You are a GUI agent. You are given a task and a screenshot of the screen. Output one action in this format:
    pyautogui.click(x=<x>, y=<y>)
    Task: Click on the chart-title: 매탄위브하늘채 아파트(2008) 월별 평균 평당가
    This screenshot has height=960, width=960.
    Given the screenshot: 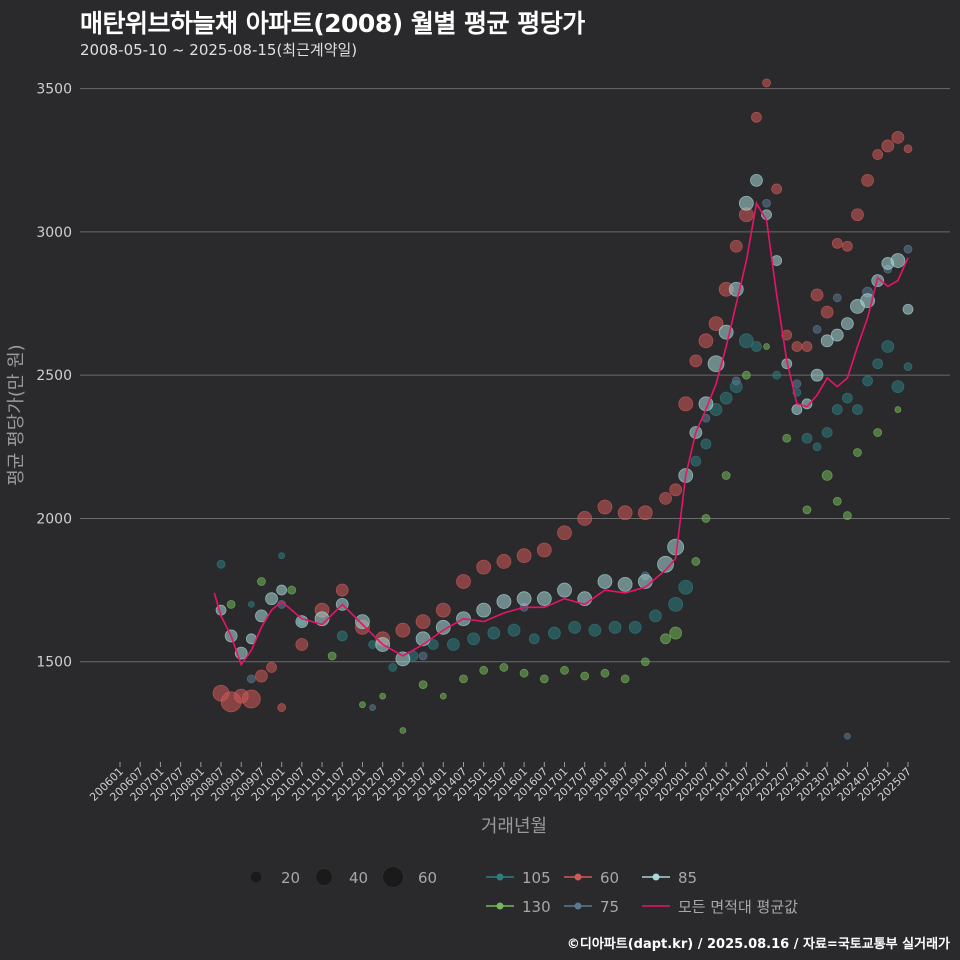 What is the action you would take?
    pyautogui.click(x=332, y=23)
    